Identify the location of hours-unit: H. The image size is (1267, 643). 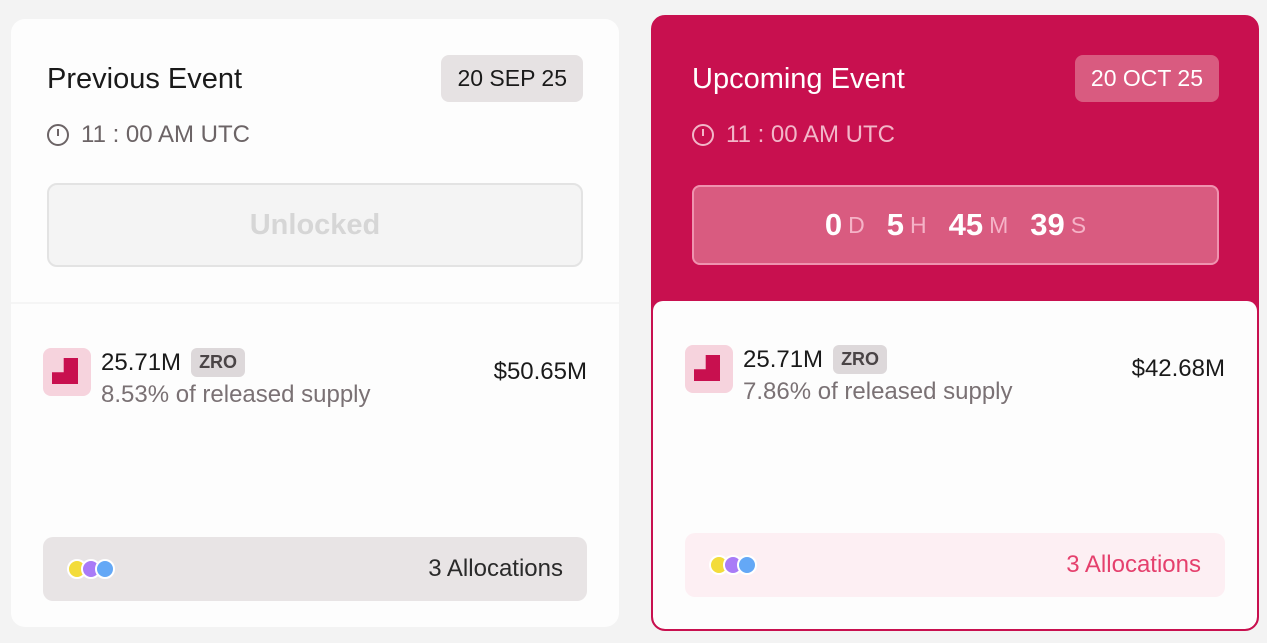
(918, 224).